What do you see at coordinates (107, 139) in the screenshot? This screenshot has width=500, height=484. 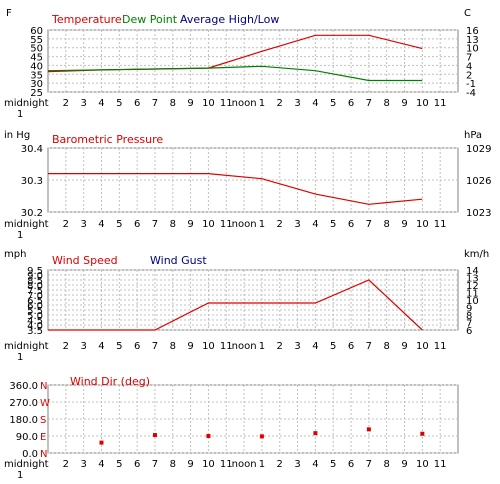 I see `legend-entry: Barometric Pressure` at bounding box center [107, 139].